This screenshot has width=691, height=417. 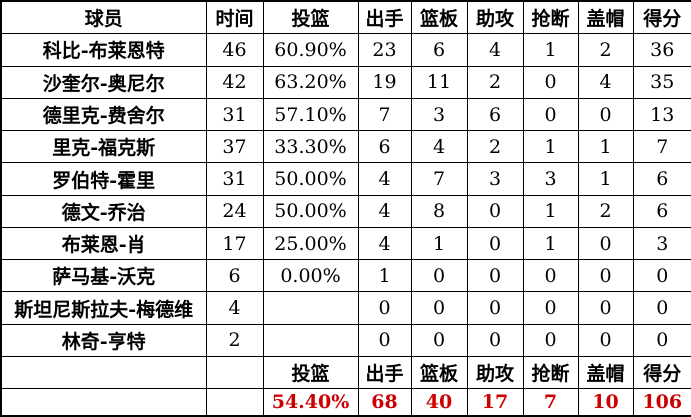 What do you see at coordinates (103, 82) in the screenshot?
I see `player-name-cell: 沙奎尔-奥尼尔` at bounding box center [103, 82].